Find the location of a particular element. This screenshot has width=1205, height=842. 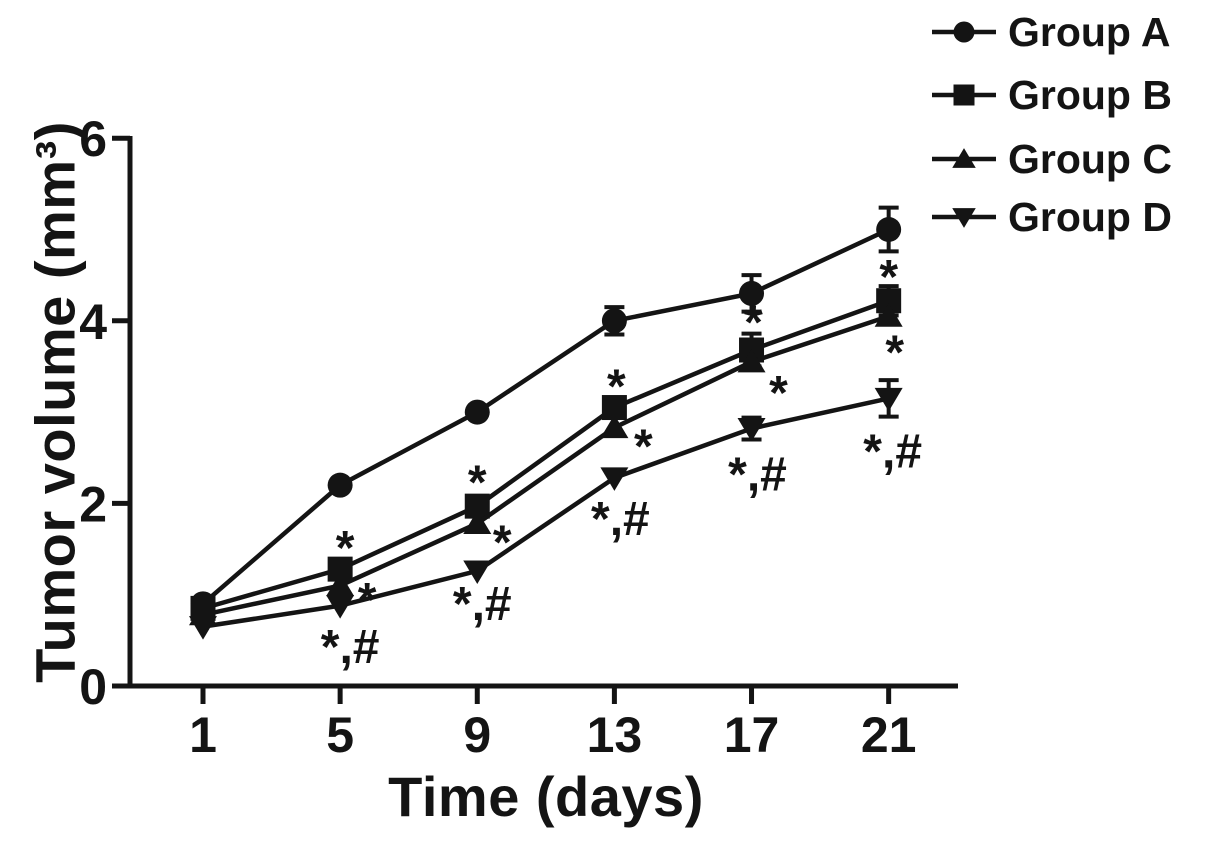

y-tick-label: 0 is located at coordinates (93, 687).